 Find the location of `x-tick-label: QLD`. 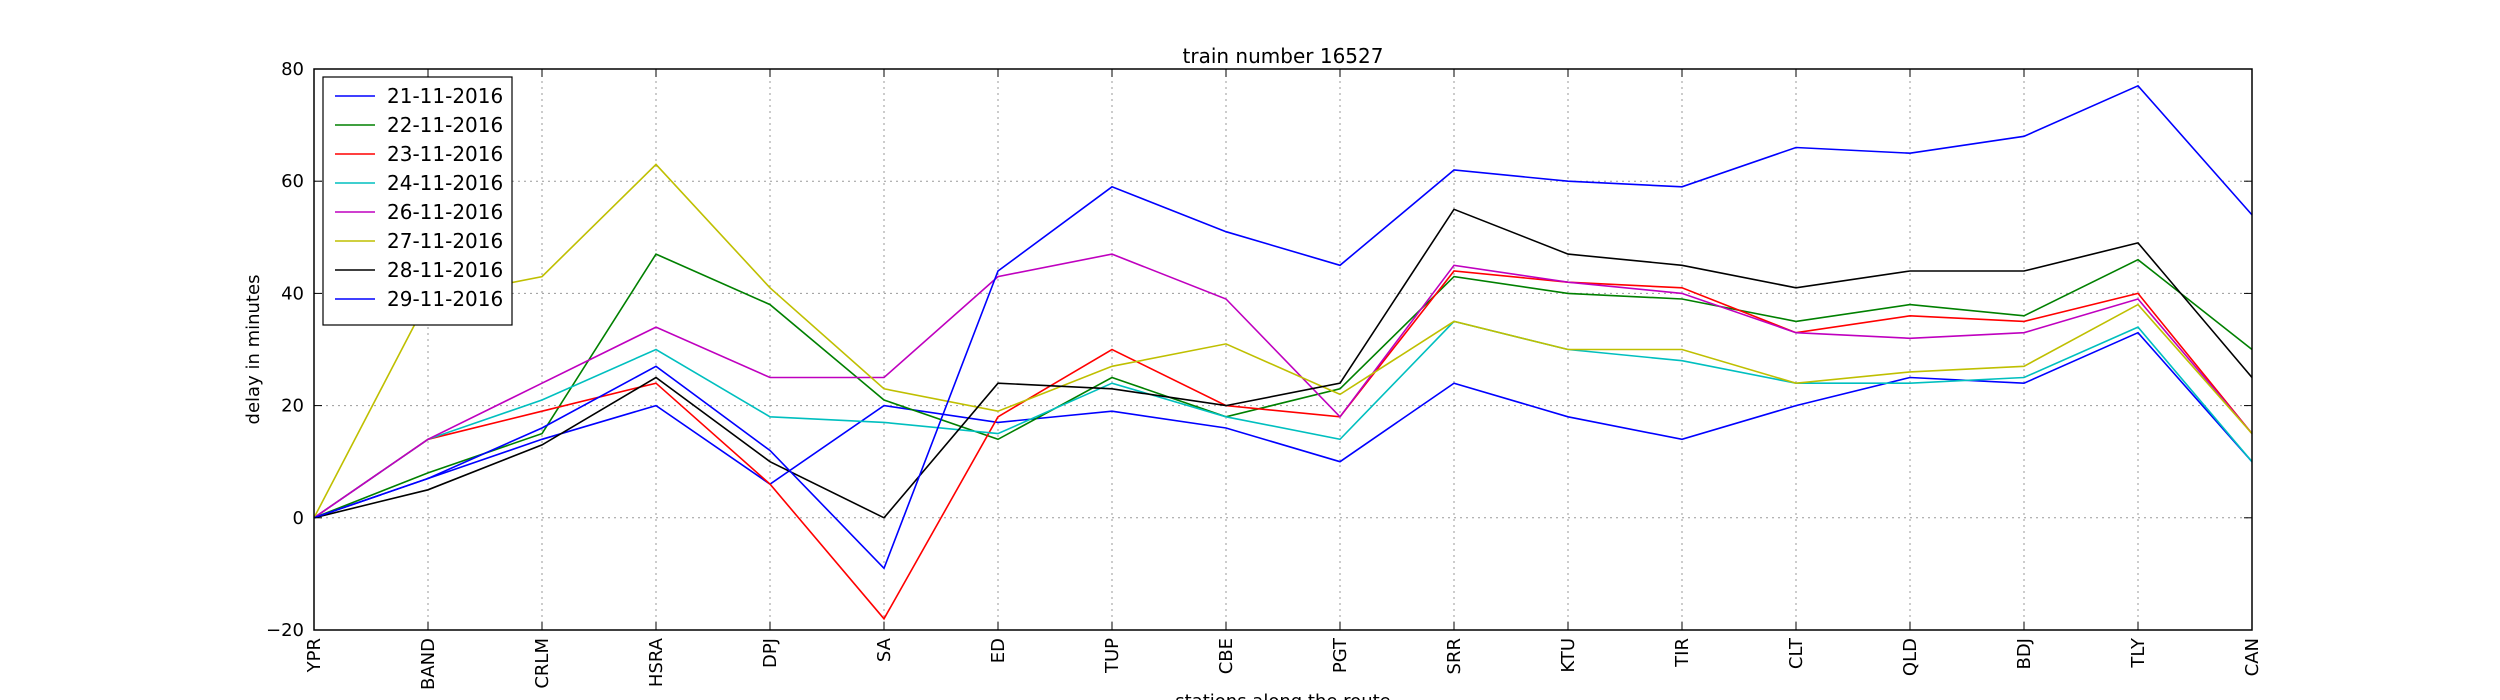

x-tick-label: QLD is located at coordinates (1910, 657).